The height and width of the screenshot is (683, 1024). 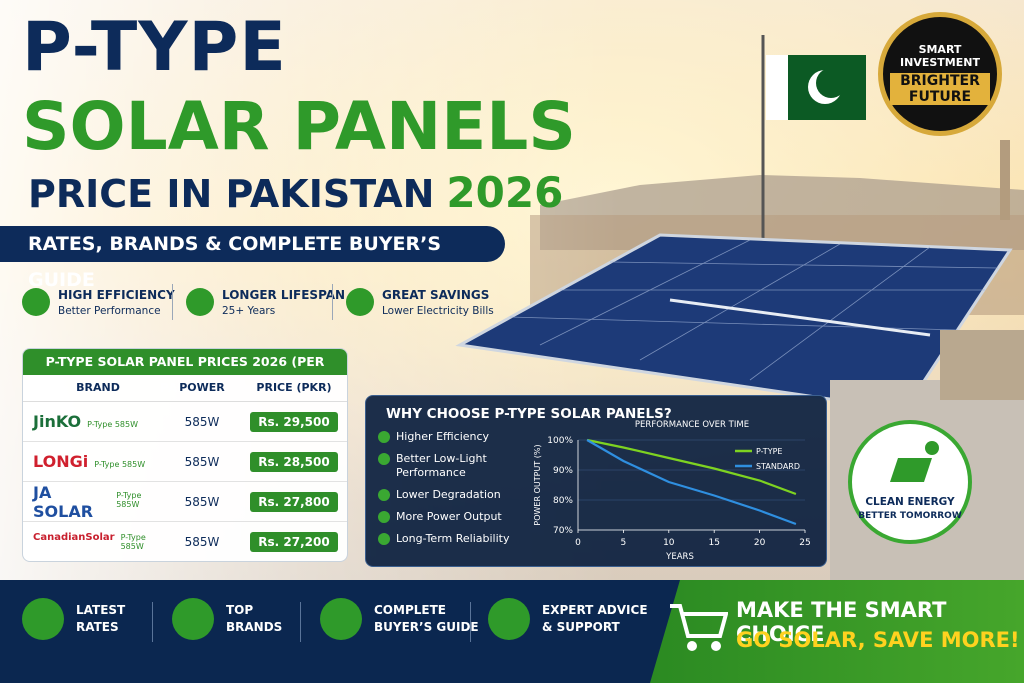 I want to click on table-row: JA SOLAR P-Type 585W 585W Rs. 27,800, so click(x=185, y=502).